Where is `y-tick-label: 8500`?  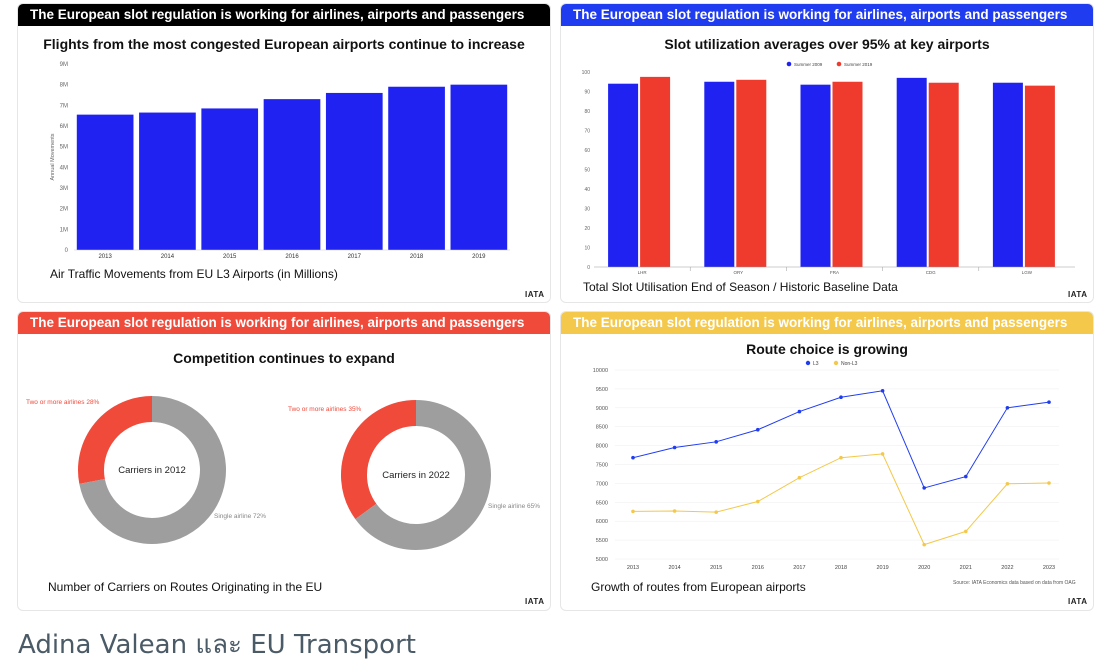
y-tick-label: 8500 is located at coordinates (602, 428).